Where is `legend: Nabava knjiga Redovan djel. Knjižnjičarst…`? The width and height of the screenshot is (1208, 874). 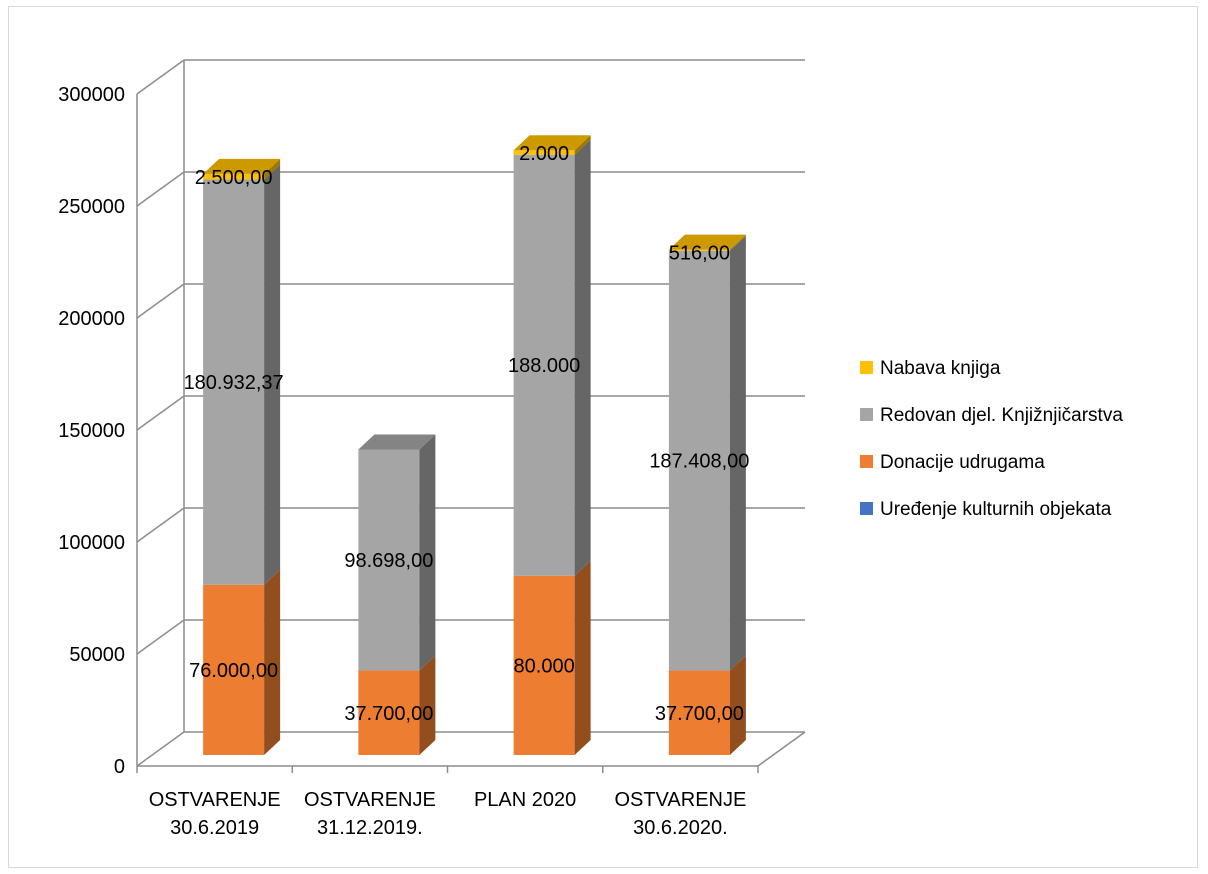
legend: Nabava knjiga Redovan djel. Knjižnjičarst… is located at coordinates (991, 439).